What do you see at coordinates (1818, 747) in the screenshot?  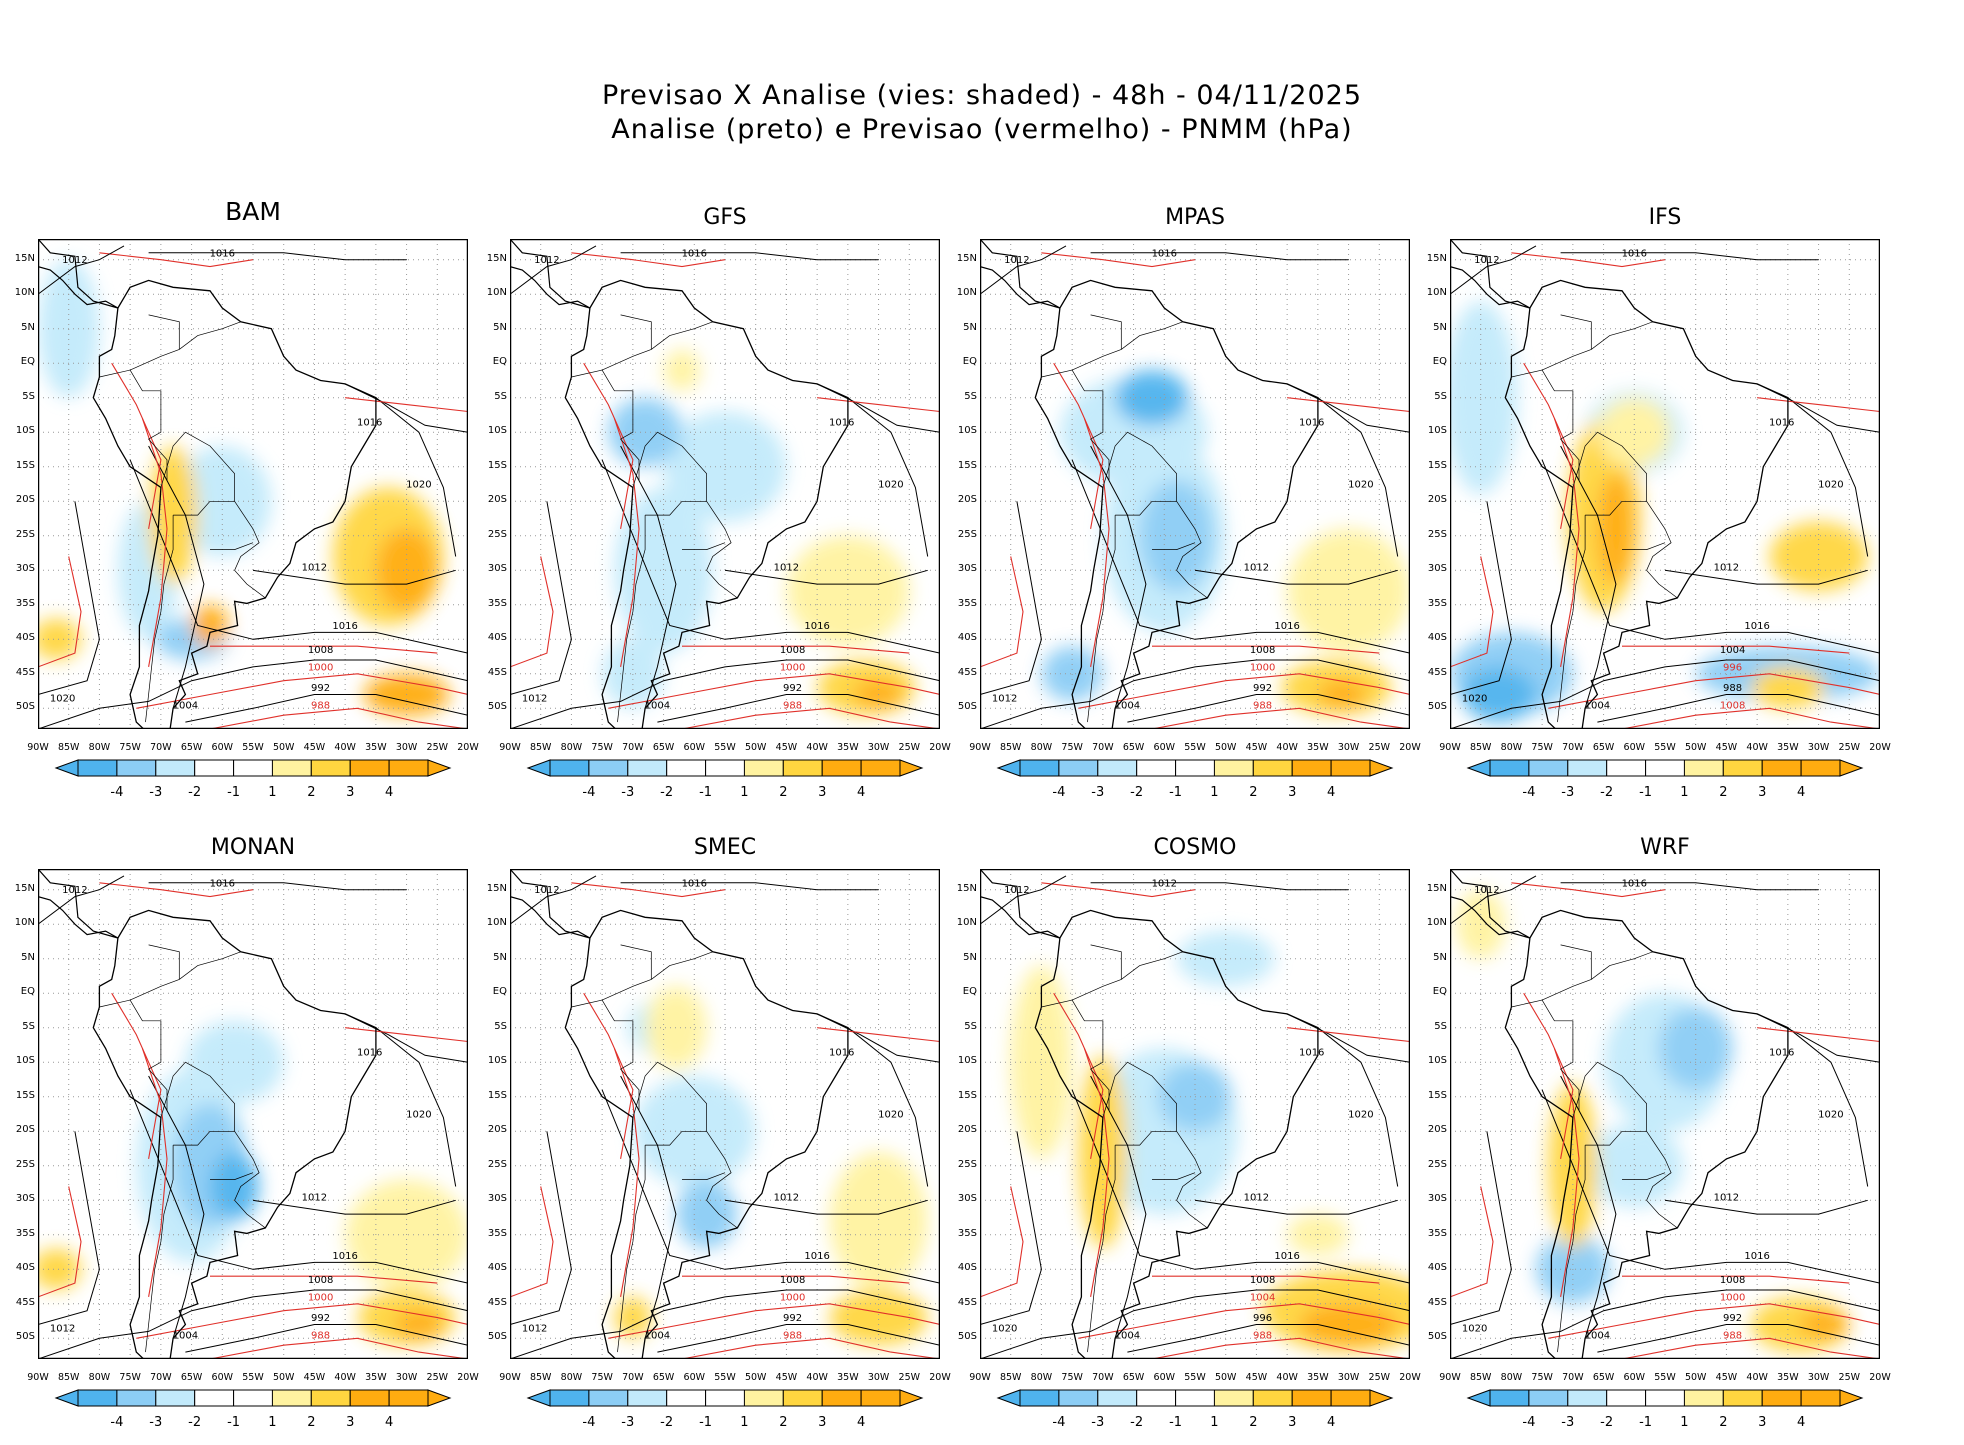 I see `lon-tick-label: 30W` at bounding box center [1818, 747].